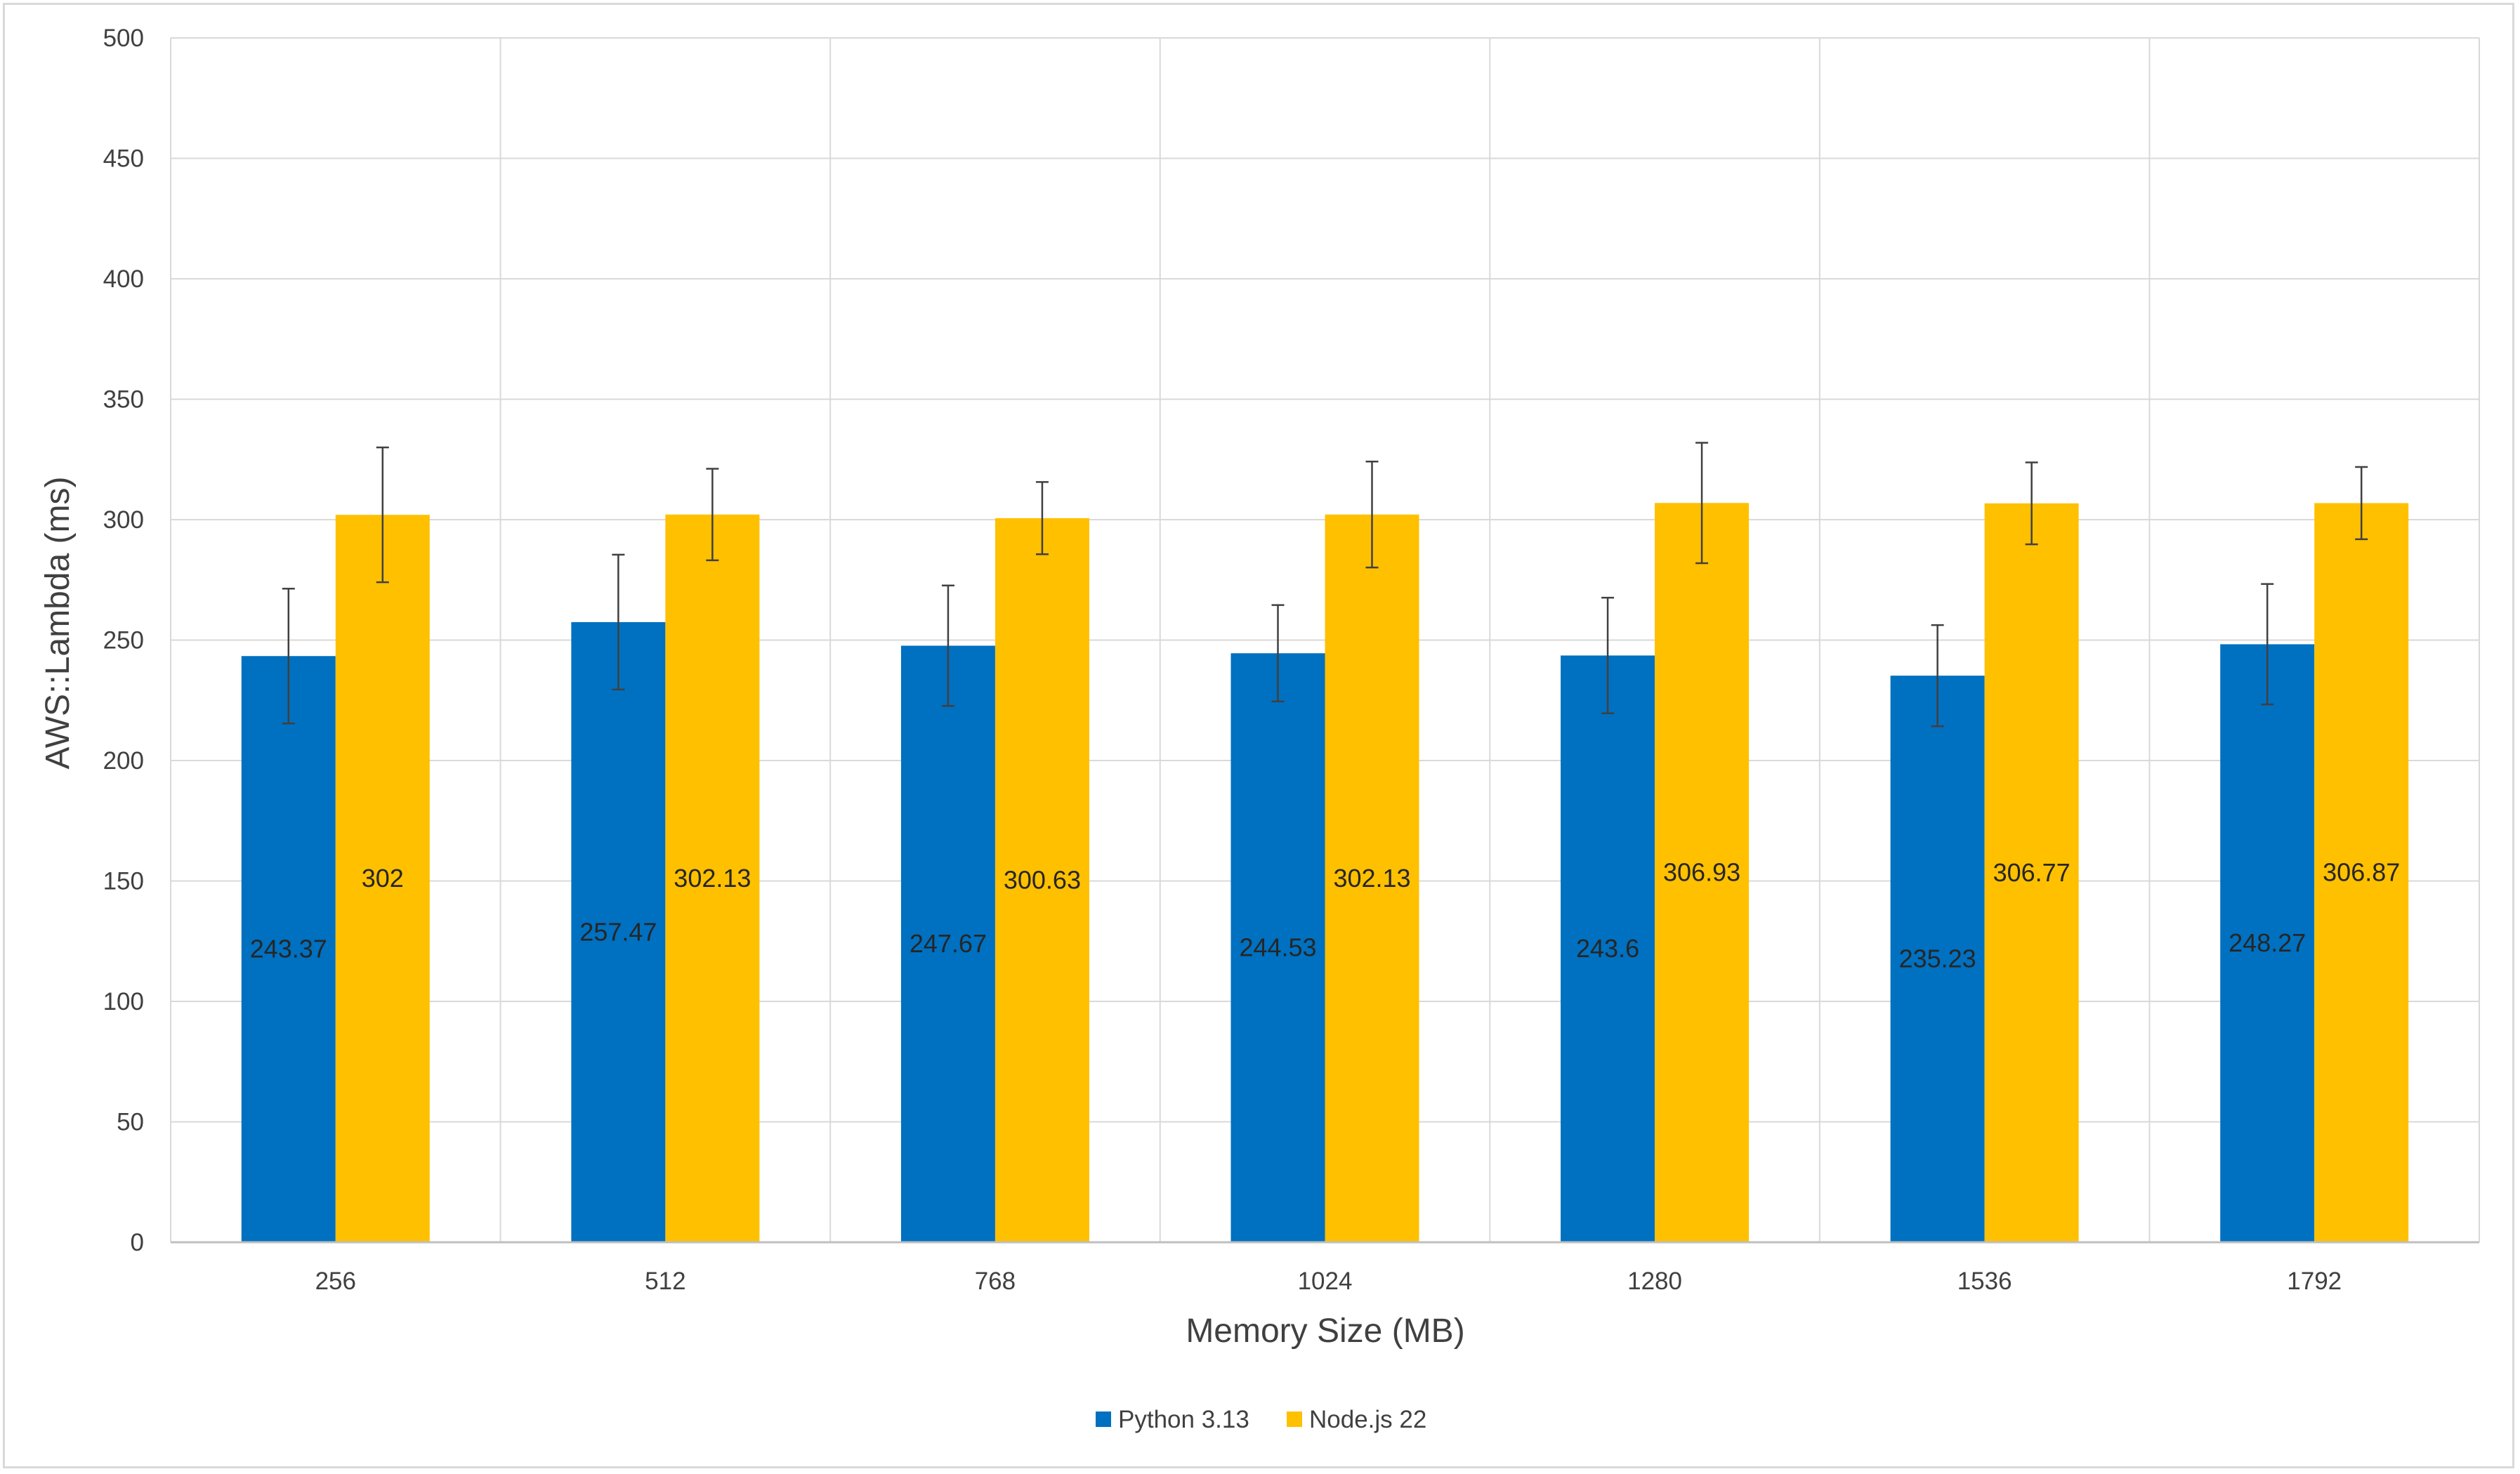  I want to click on y-axis-title: AWS::Lambda (ms), so click(58, 623).